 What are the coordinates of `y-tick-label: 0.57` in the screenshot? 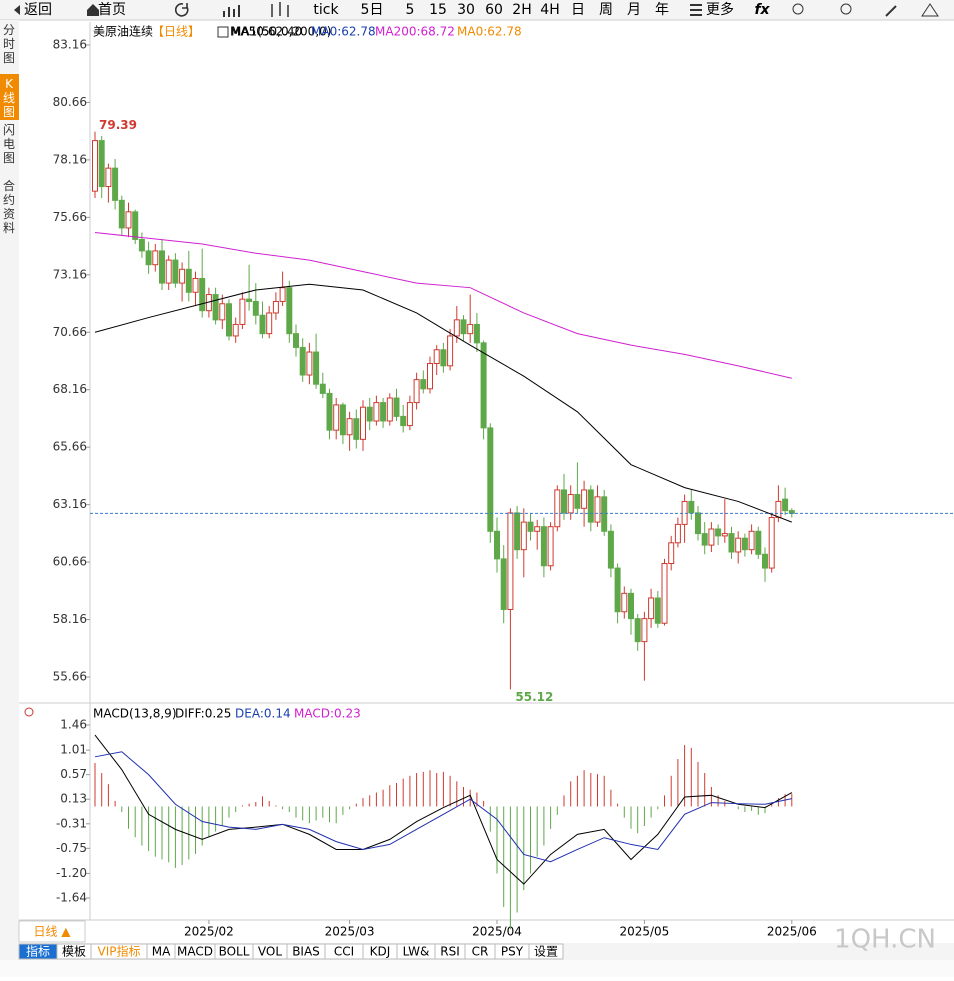 It's located at (73, 774).